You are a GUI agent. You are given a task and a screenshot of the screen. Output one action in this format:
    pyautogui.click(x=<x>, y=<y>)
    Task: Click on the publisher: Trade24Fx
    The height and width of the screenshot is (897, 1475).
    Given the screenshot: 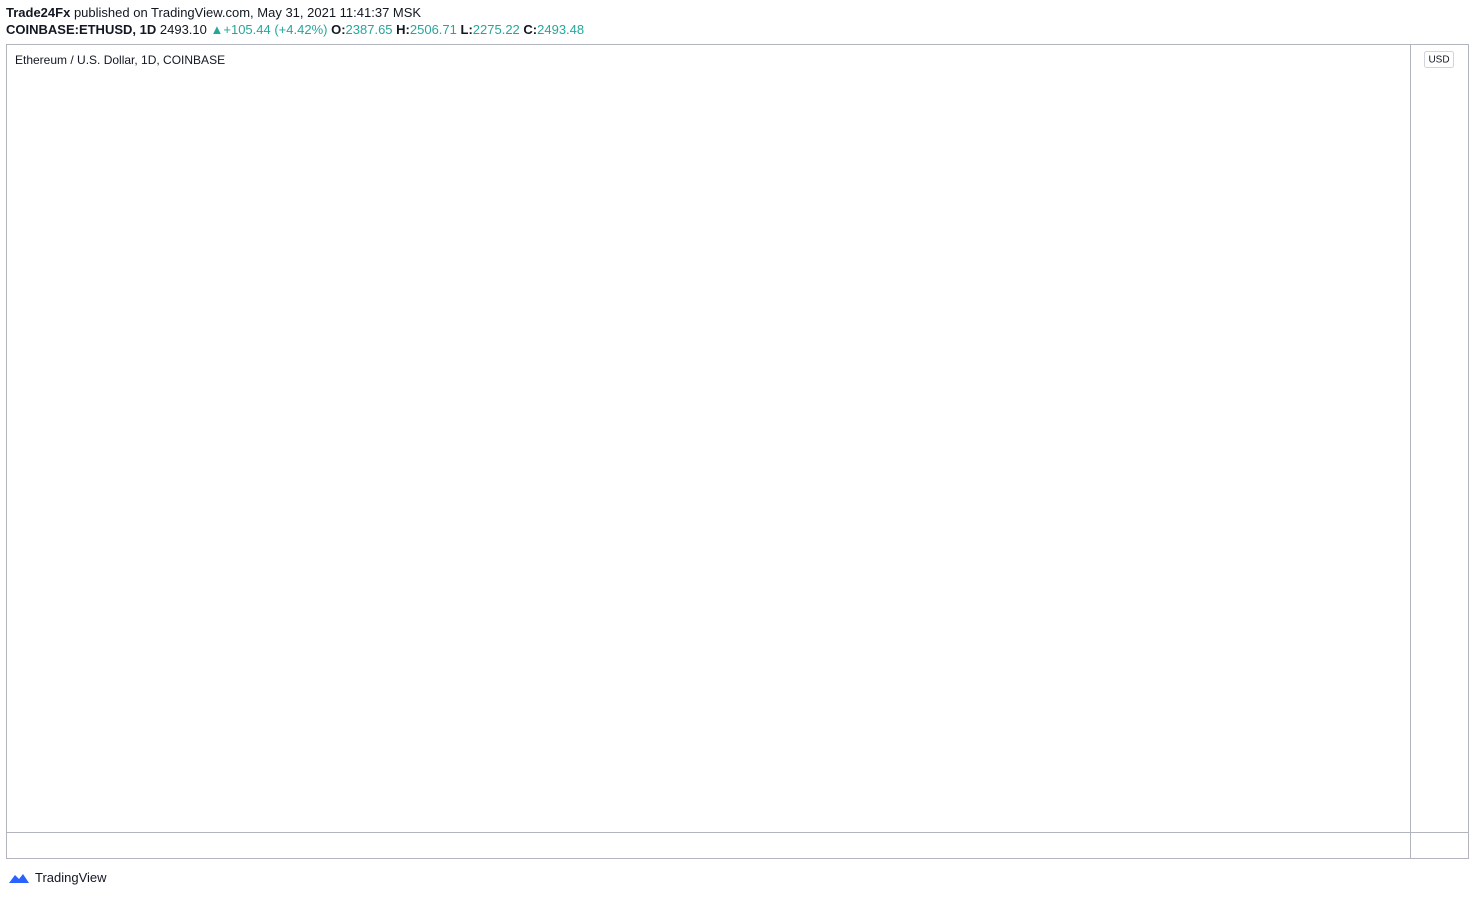 What is the action you would take?
    pyautogui.click(x=38, y=12)
    